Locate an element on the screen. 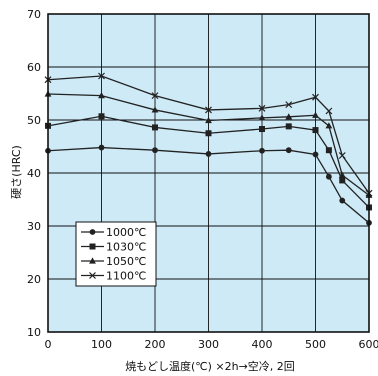  x-tick-label: 200 is located at coordinates (155, 344).